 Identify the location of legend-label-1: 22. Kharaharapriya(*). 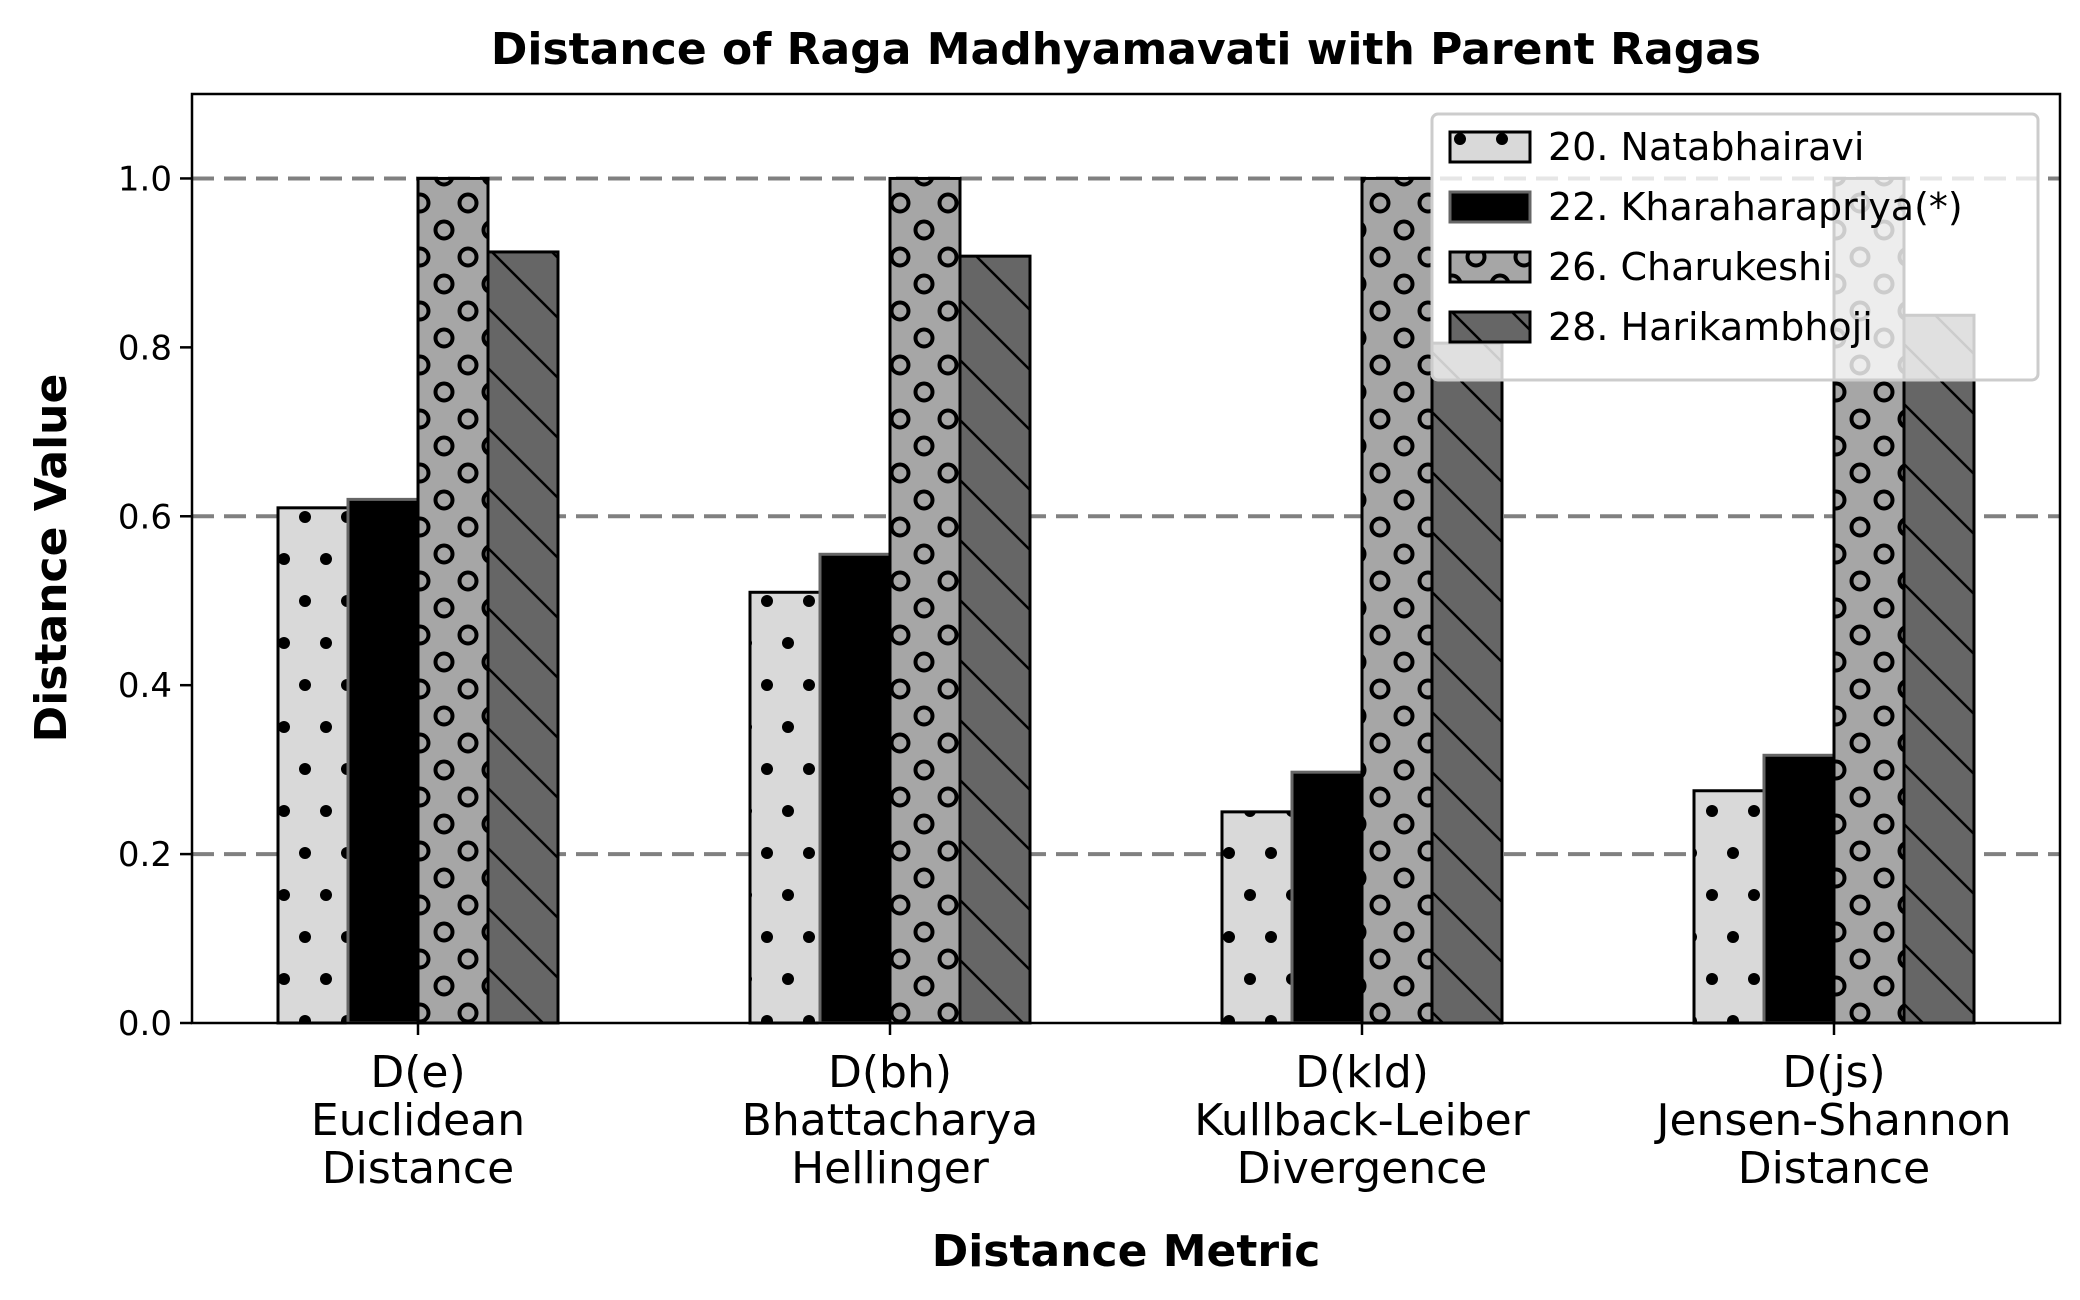
(1755, 207).